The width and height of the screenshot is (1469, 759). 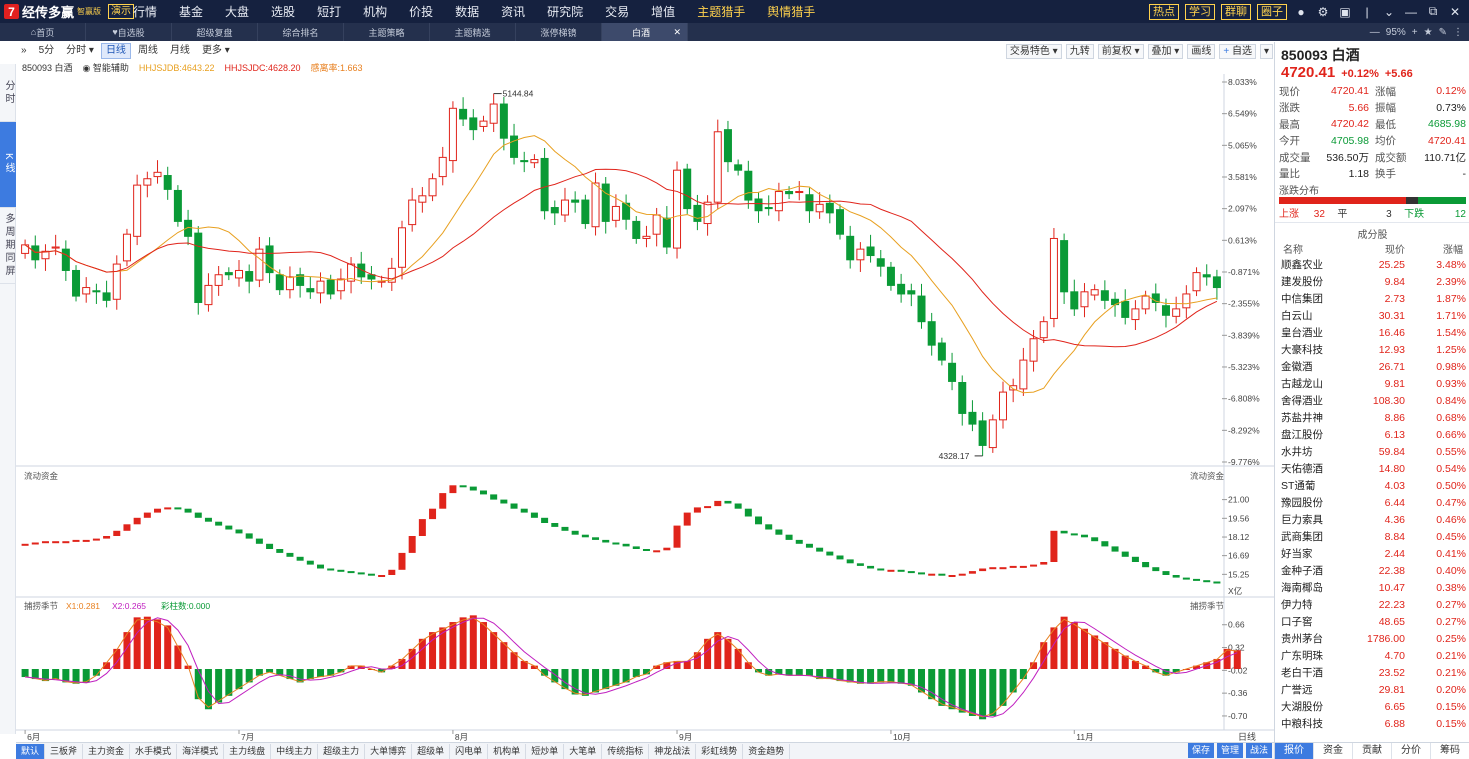 What do you see at coordinates (1395, 250) in the screenshot?
I see `col-price: 现价` at bounding box center [1395, 250].